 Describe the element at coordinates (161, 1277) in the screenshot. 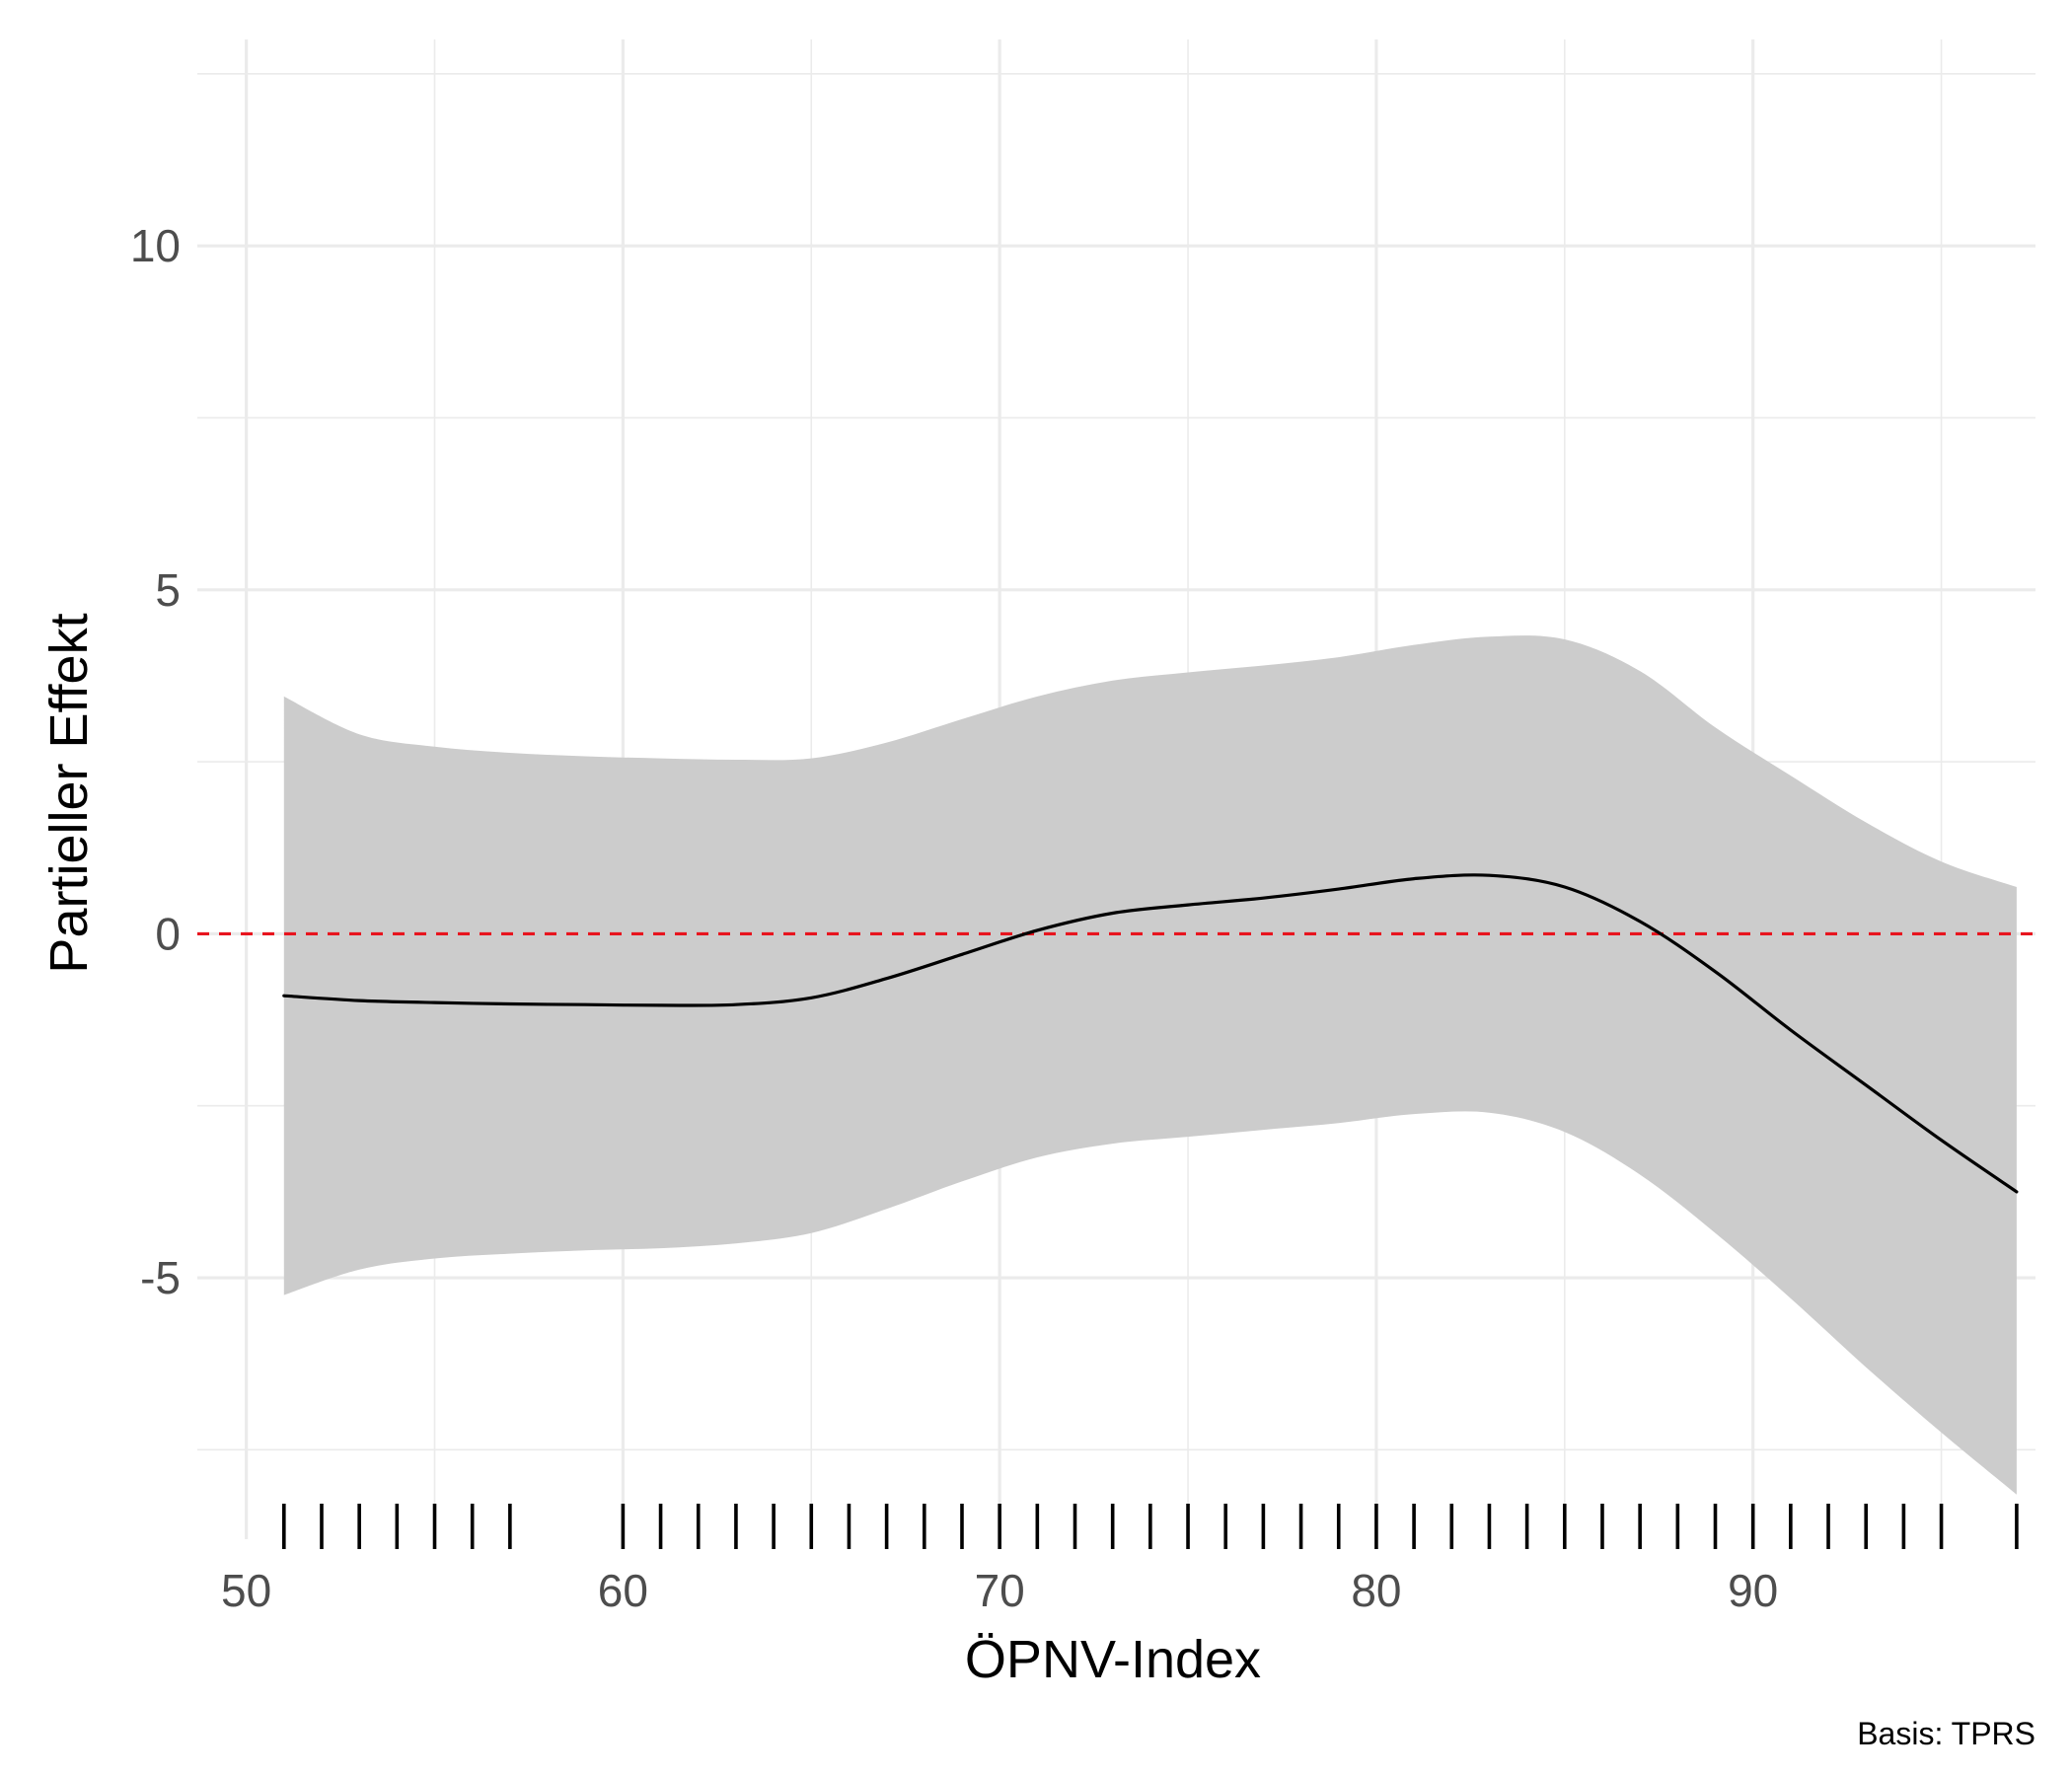

I see `y-tick-label: -5` at that location.